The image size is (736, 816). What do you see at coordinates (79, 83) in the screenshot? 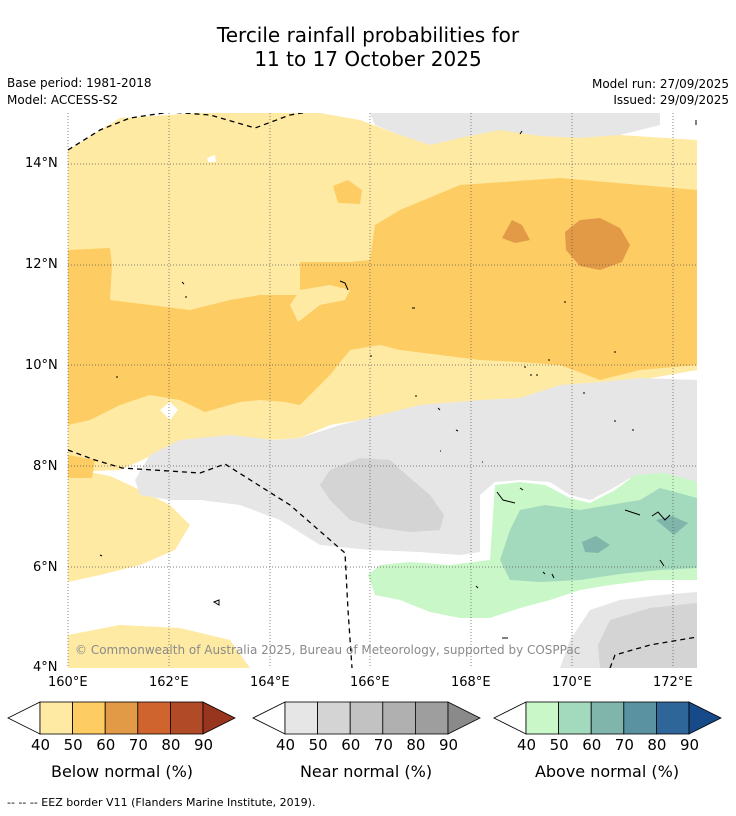
I see `base-period: Base period: 1981-2018` at bounding box center [79, 83].